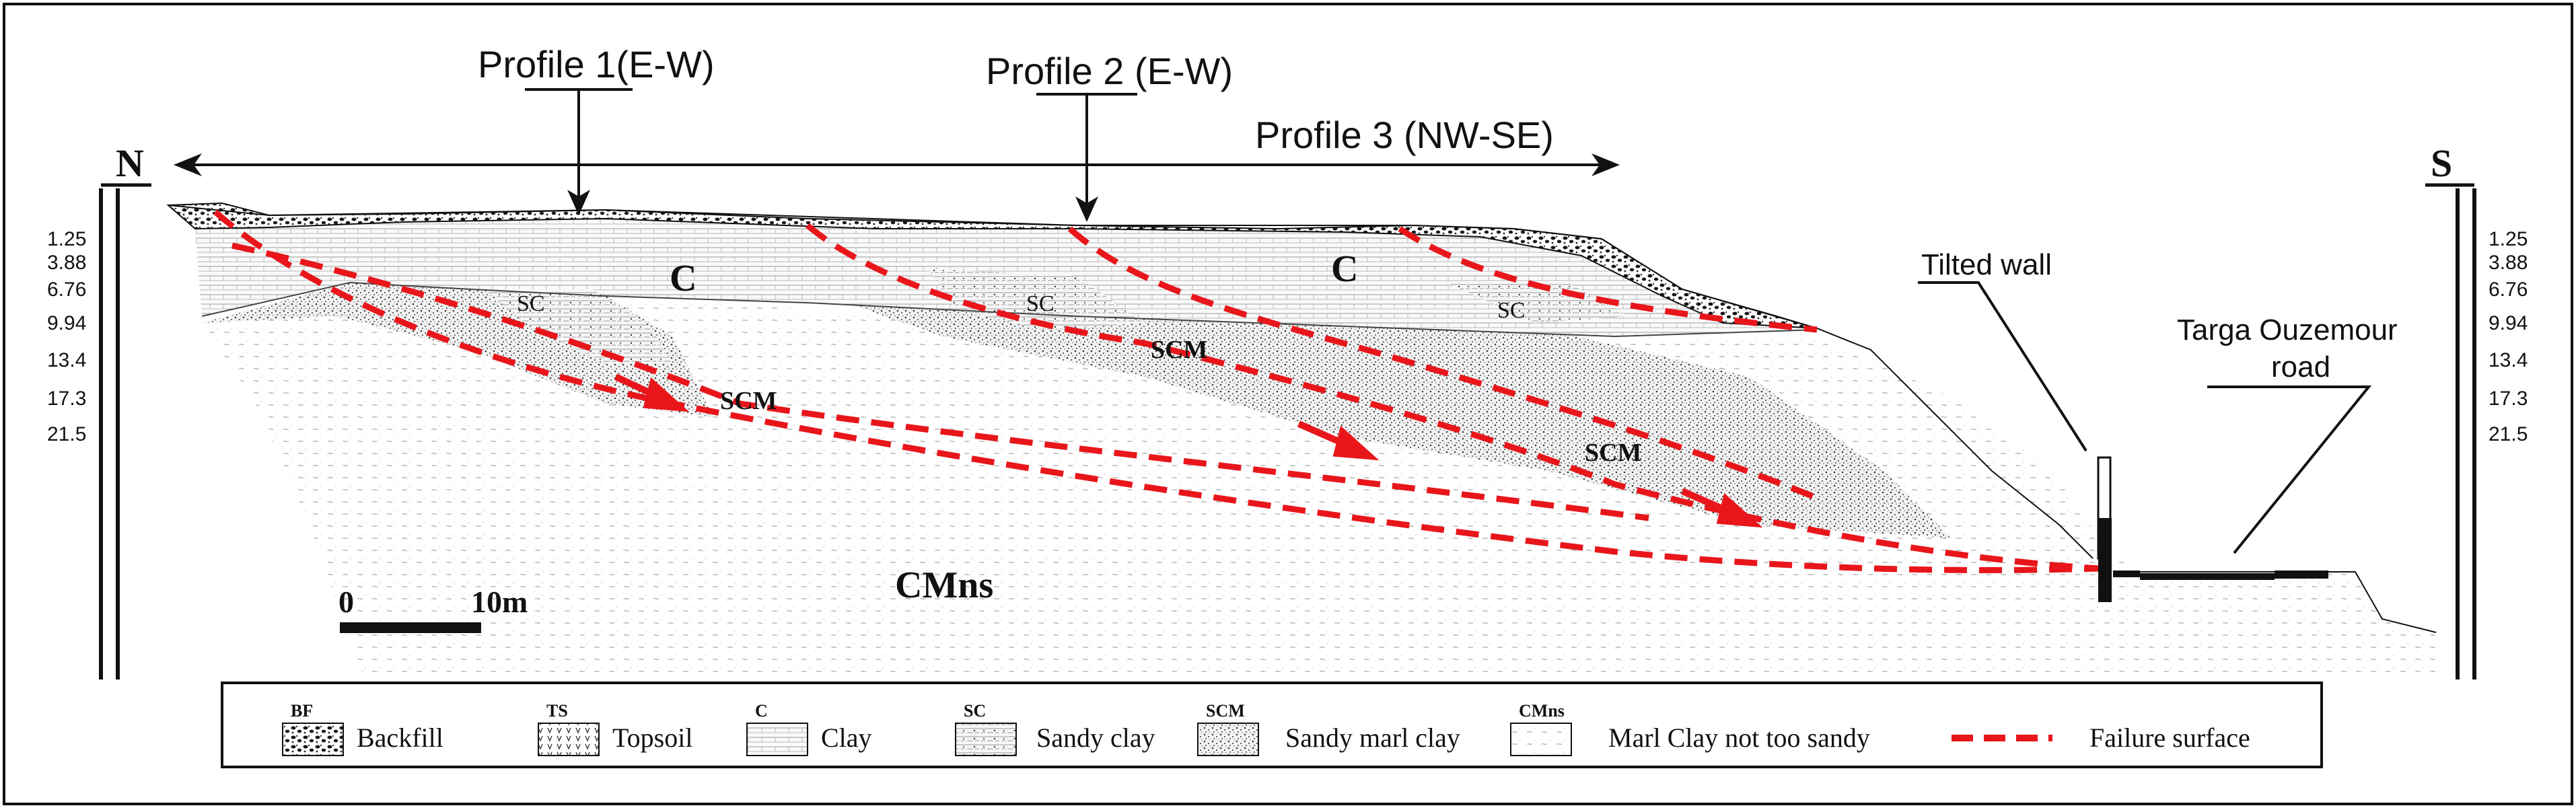 Image resolution: width=2576 pixels, height=808 pixels. I want to click on north-depth-labels: 1.25 3.88 6.76 9.94 13.4 17.3 21.5, so click(66, 336).